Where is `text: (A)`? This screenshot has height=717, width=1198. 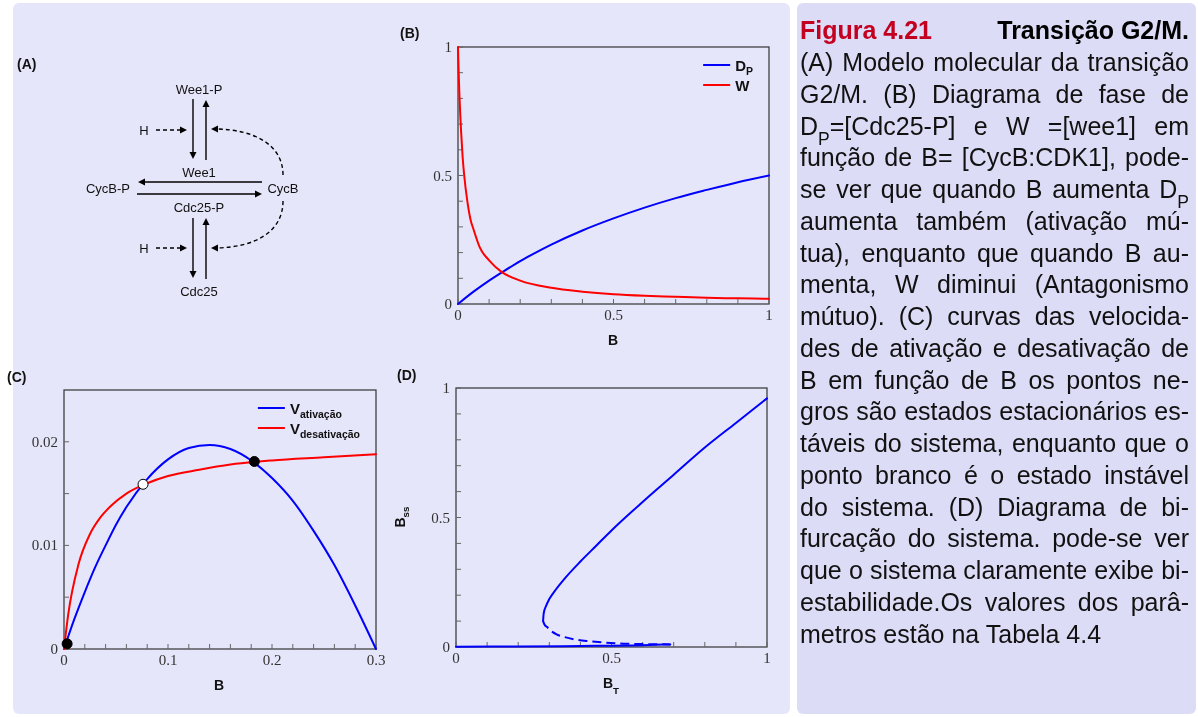 text: (A) is located at coordinates (27, 64).